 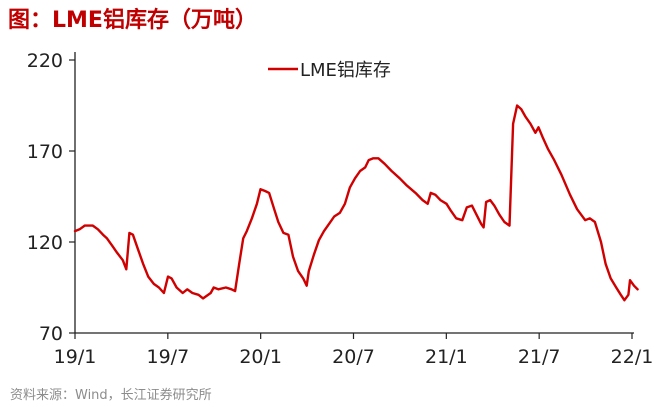 What do you see at coordinates (132, 20) in the screenshot?
I see `chart-title: 图：LME铝库存（万吨）` at bounding box center [132, 20].